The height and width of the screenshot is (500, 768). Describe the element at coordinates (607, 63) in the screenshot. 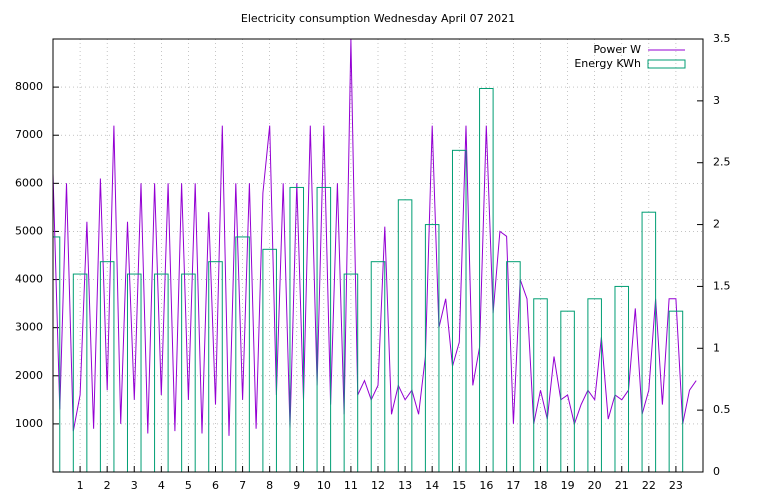

I see `legend-label: Energy KWh` at that location.